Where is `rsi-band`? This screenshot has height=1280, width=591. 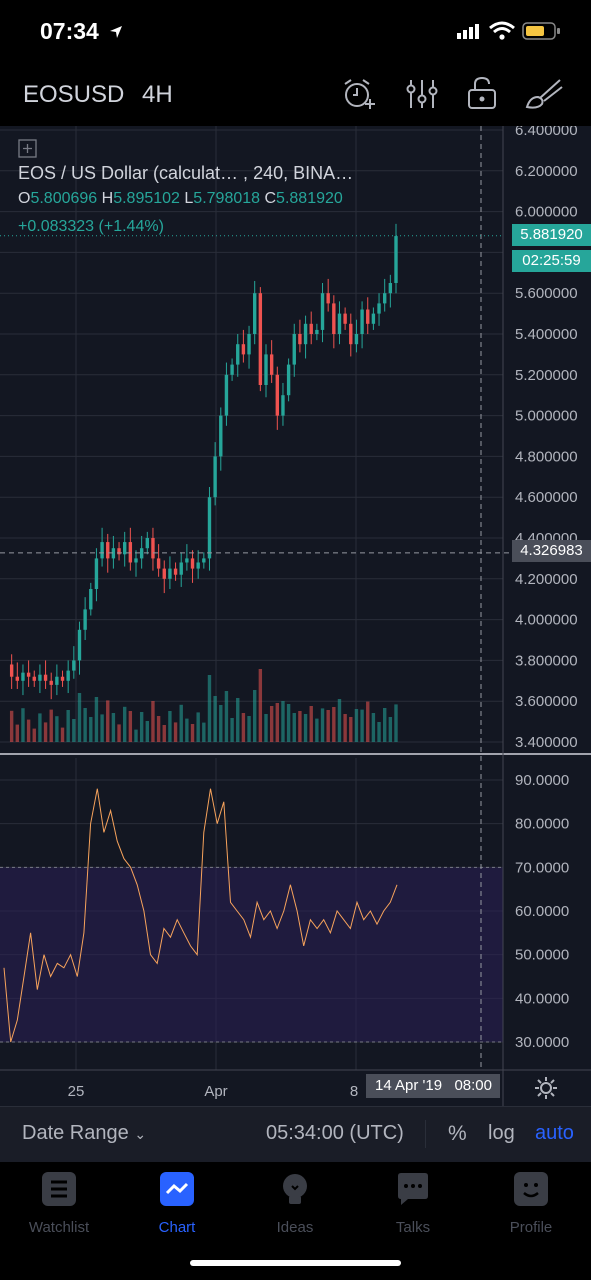
rsi-band is located at coordinates (251, 954).